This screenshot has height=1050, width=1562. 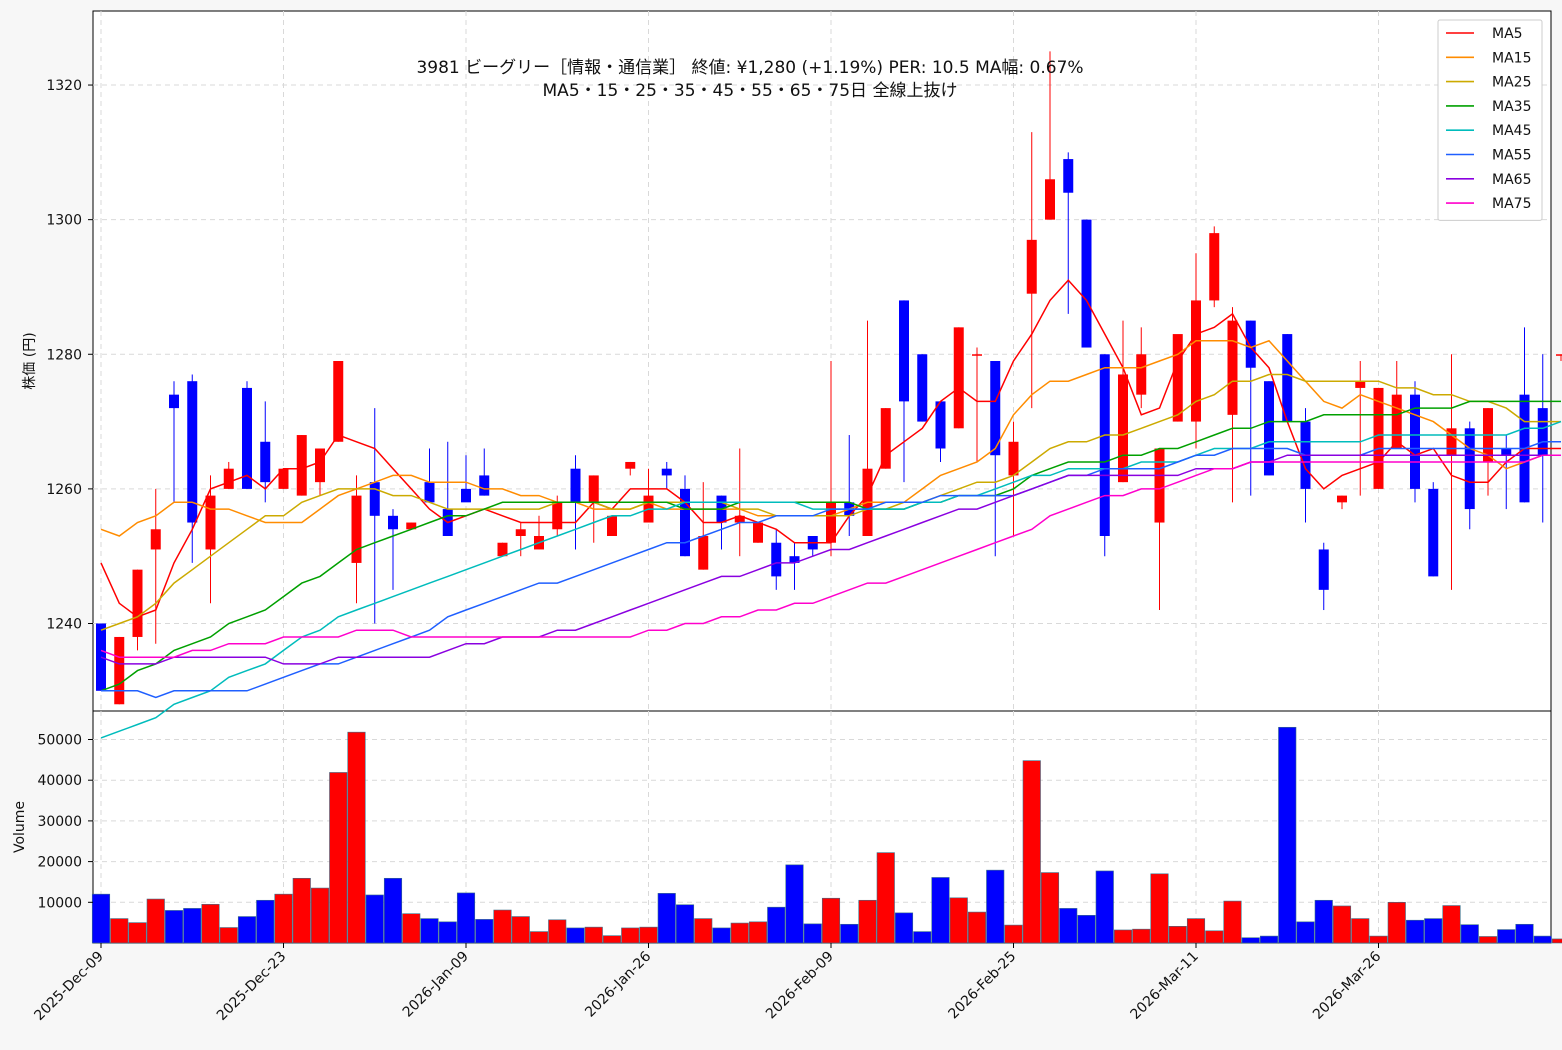 I want to click on price-tick-label: 1260, so click(x=64, y=490).